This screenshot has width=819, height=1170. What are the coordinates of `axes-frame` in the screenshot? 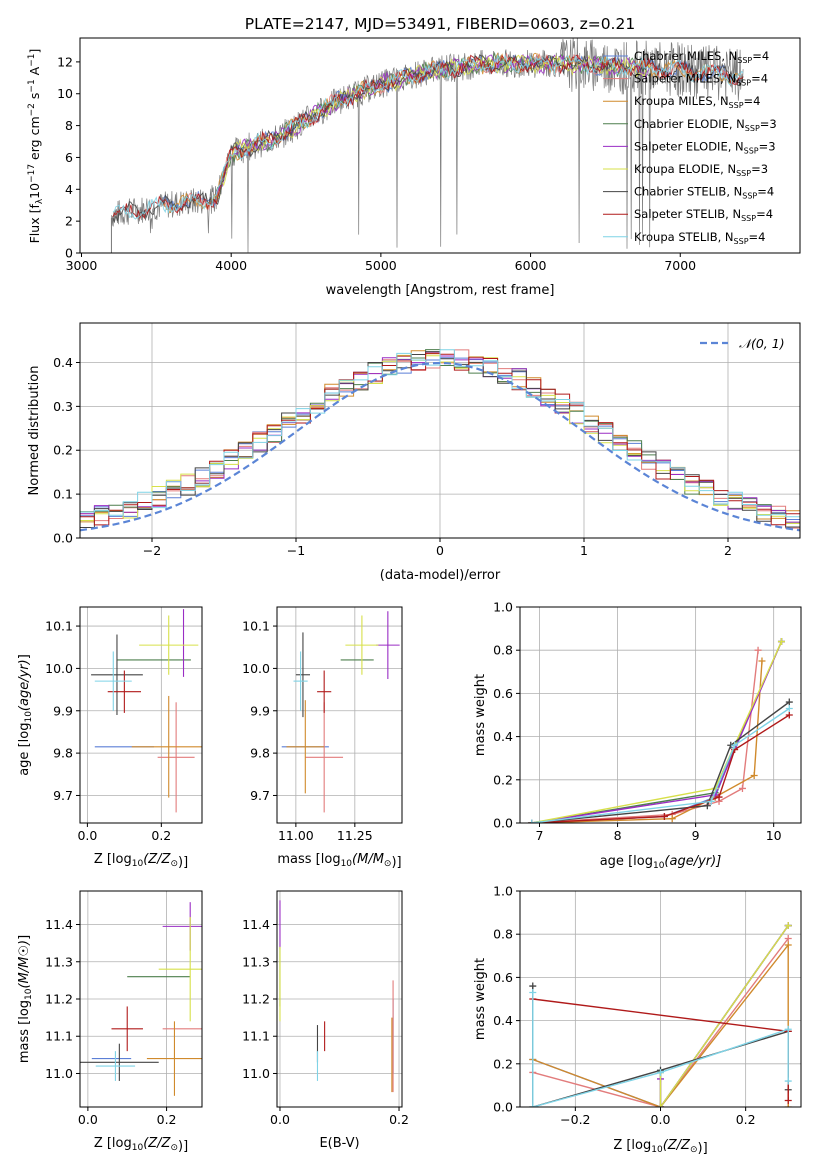 It's located at (660, 715).